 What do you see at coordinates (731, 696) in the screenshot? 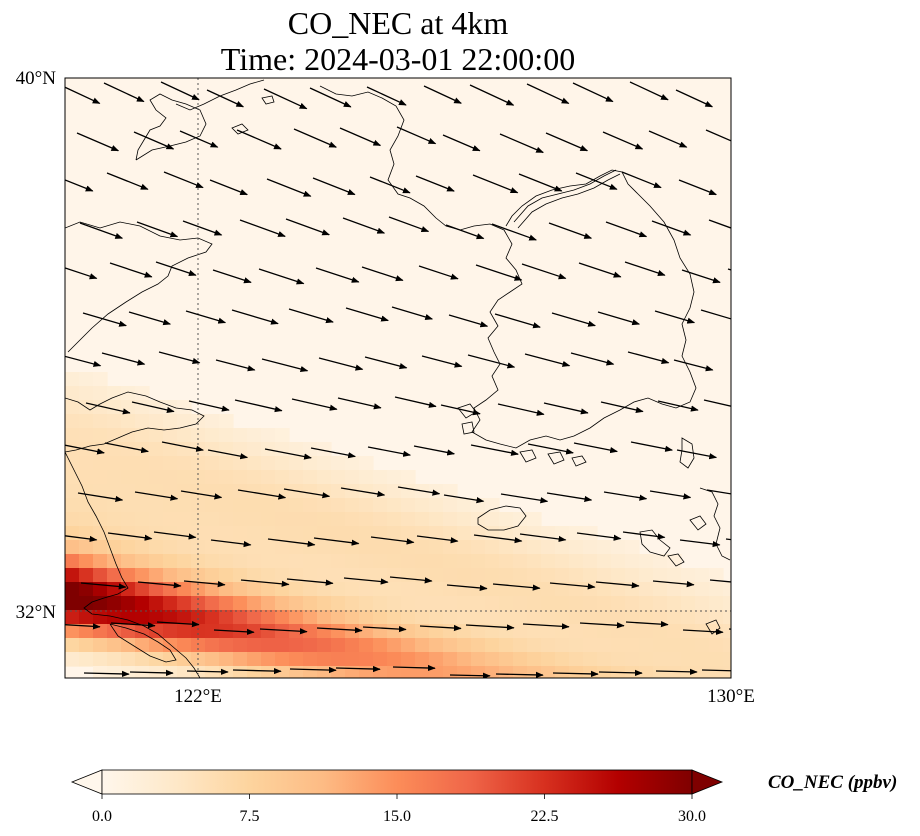
I see `lon-label-130: 130°E` at bounding box center [731, 696].